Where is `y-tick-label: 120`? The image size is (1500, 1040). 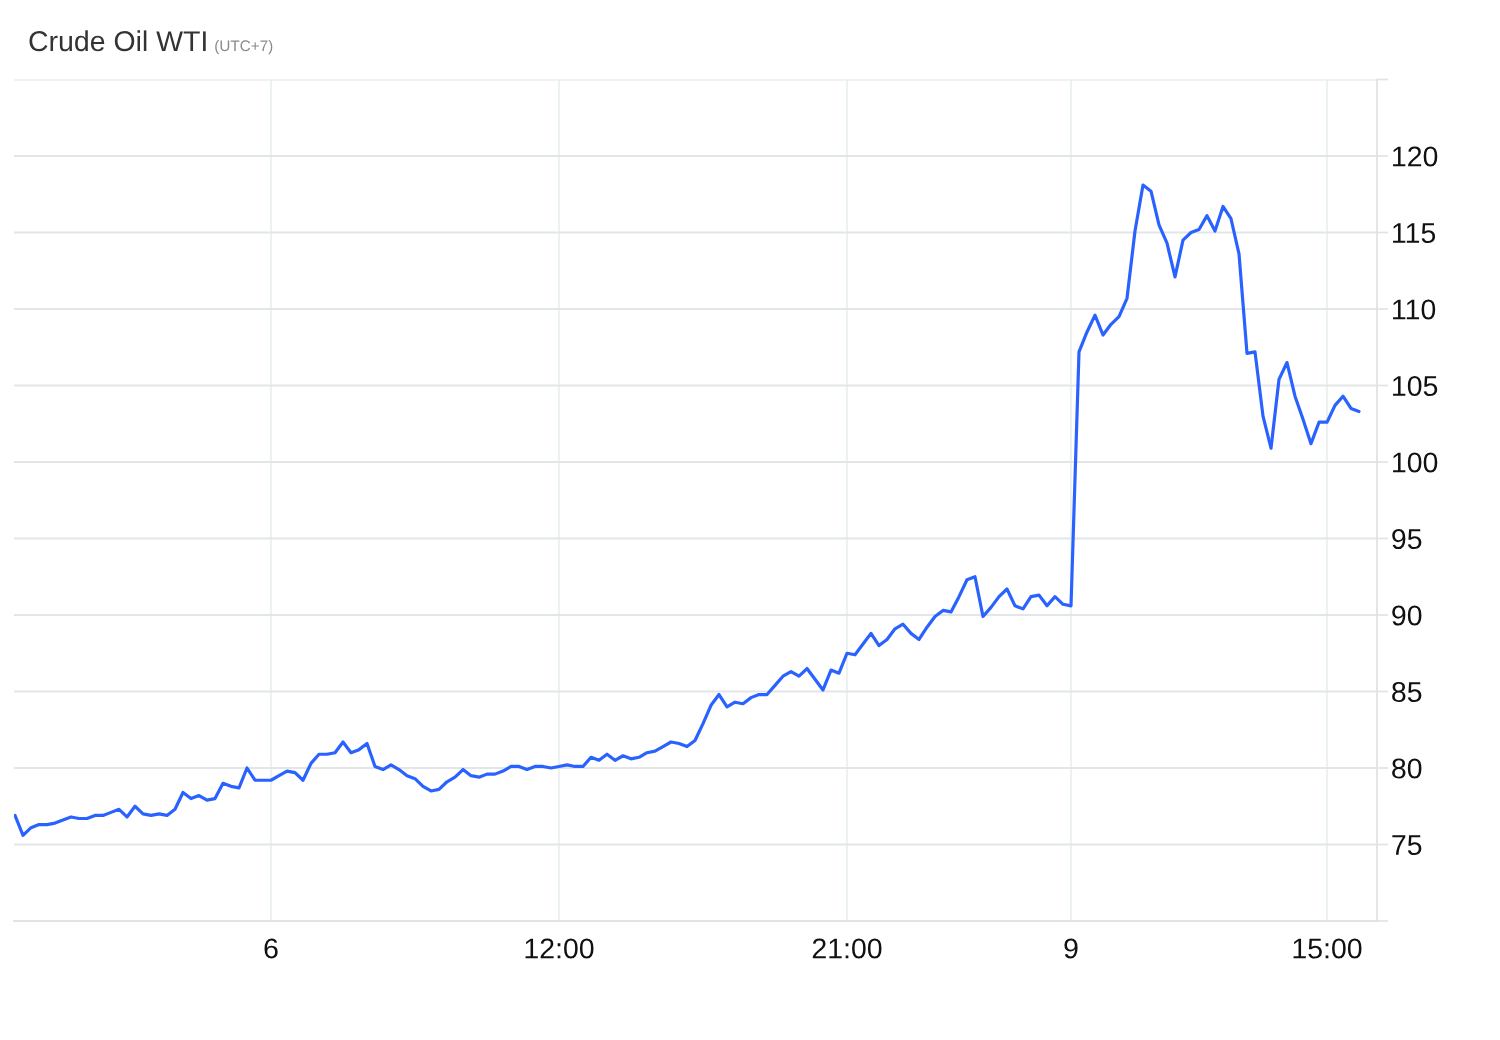
y-tick-label: 120 is located at coordinates (1415, 156).